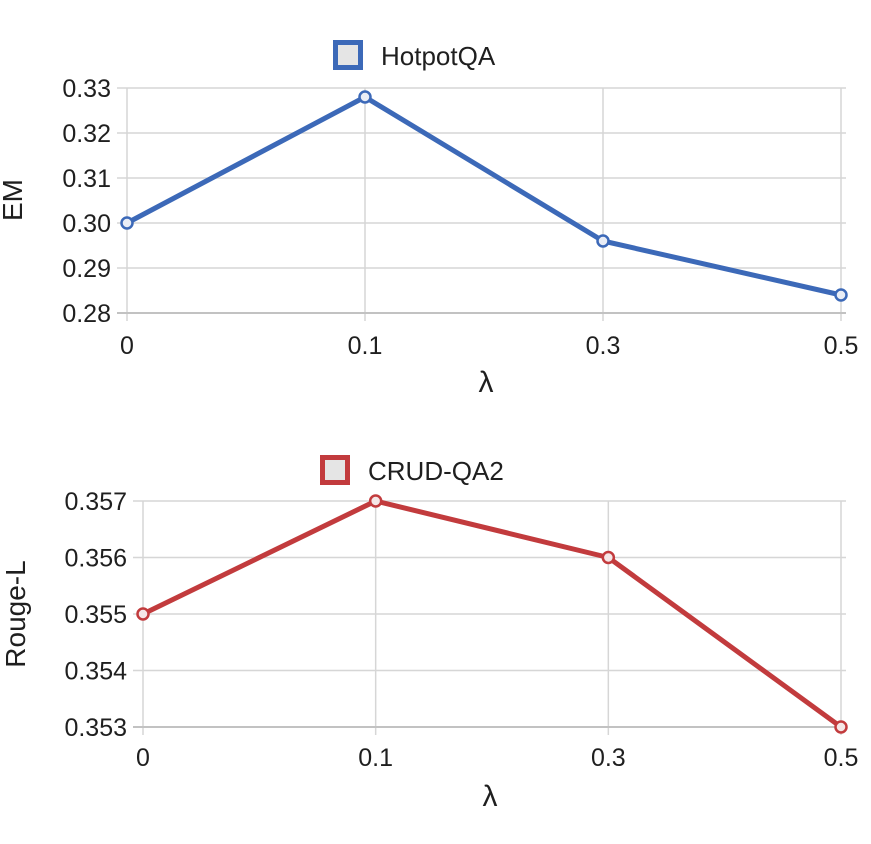 The image size is (871, 844). I want to click on y-tick-label: 0.30, so click(86, 224).